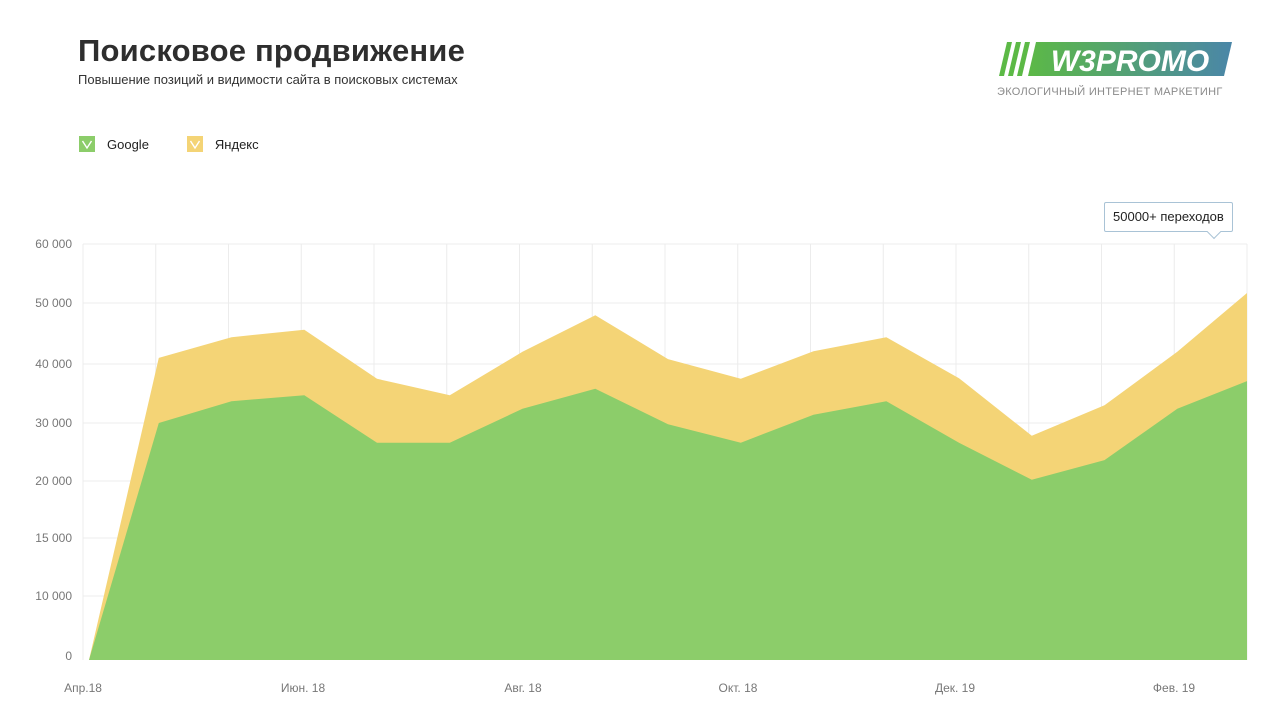  What do you see at coordinates (1174, 688) in the screenshot?
I see `x-tick-label: Фев. 19` at bounding box center [1174, 688].